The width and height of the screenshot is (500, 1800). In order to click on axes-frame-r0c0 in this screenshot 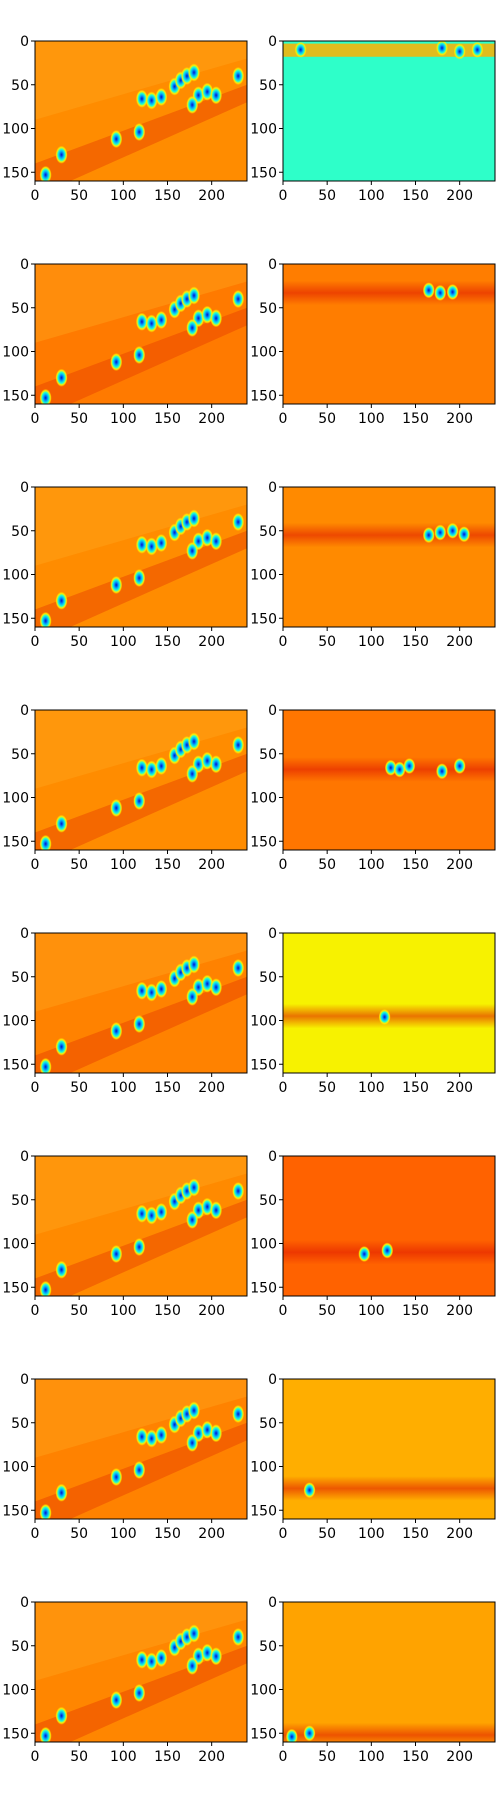, I will do `click(141, 111)`.